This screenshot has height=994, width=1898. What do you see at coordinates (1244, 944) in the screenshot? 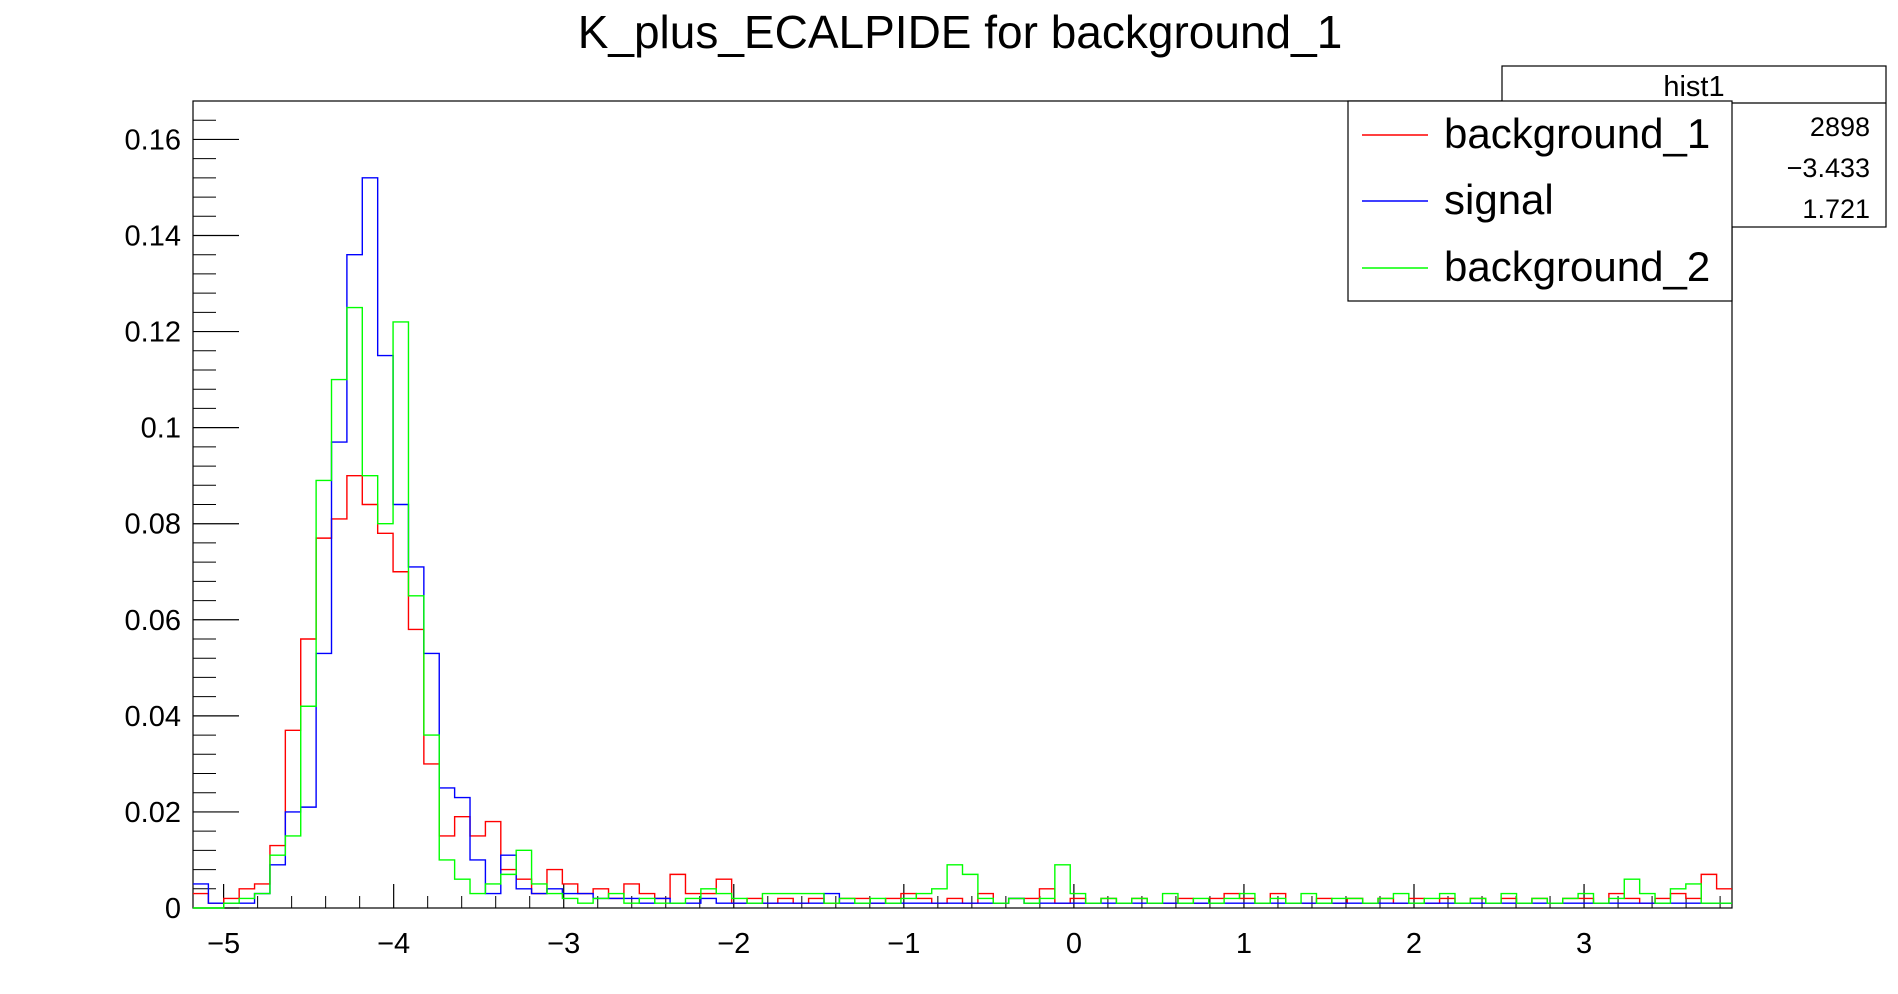
I see `x-tick-label: 1` at bounding box center [1244, 944].